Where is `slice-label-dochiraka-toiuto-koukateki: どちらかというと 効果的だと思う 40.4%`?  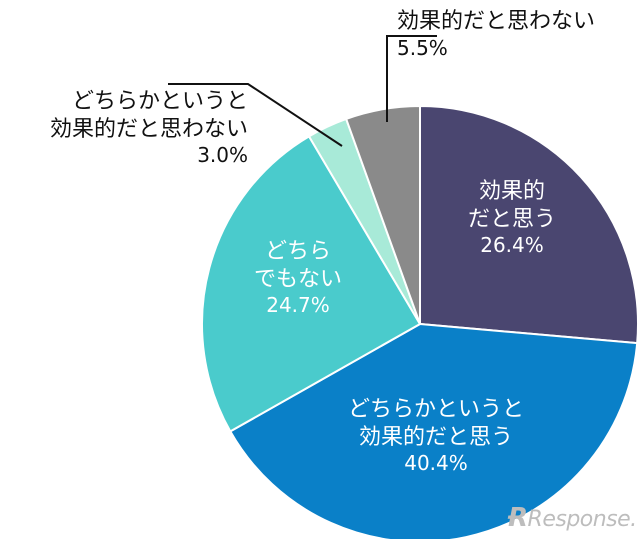 slice-label-dochiraka-toiuto-koukateki: どちらかというと 効果的だと思う 40.4% is located at coordinates (436, 436).